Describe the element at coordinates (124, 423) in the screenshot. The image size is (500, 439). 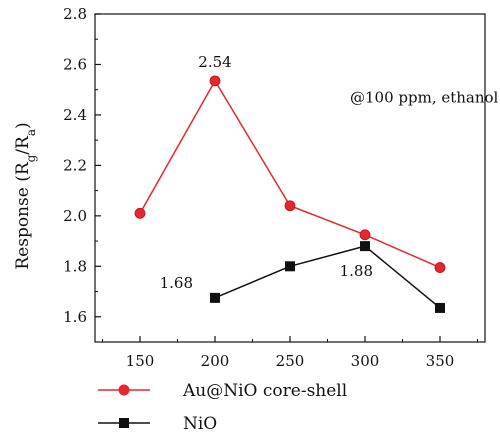
I see `legend-marker-nio` at that location.